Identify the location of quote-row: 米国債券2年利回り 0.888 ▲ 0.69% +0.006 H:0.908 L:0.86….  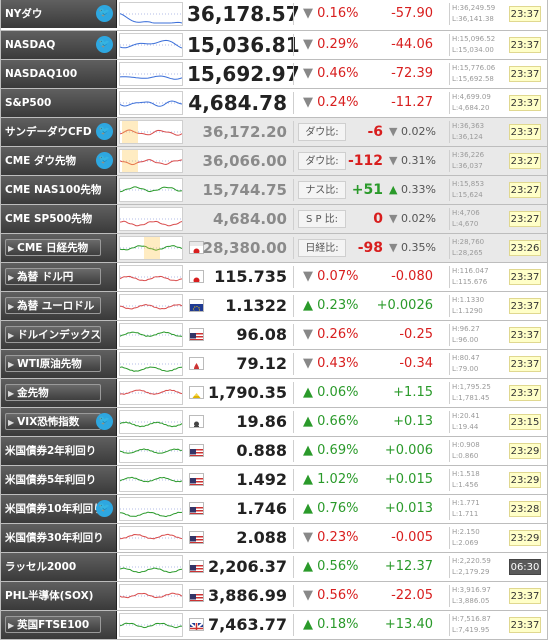
(274, 451).